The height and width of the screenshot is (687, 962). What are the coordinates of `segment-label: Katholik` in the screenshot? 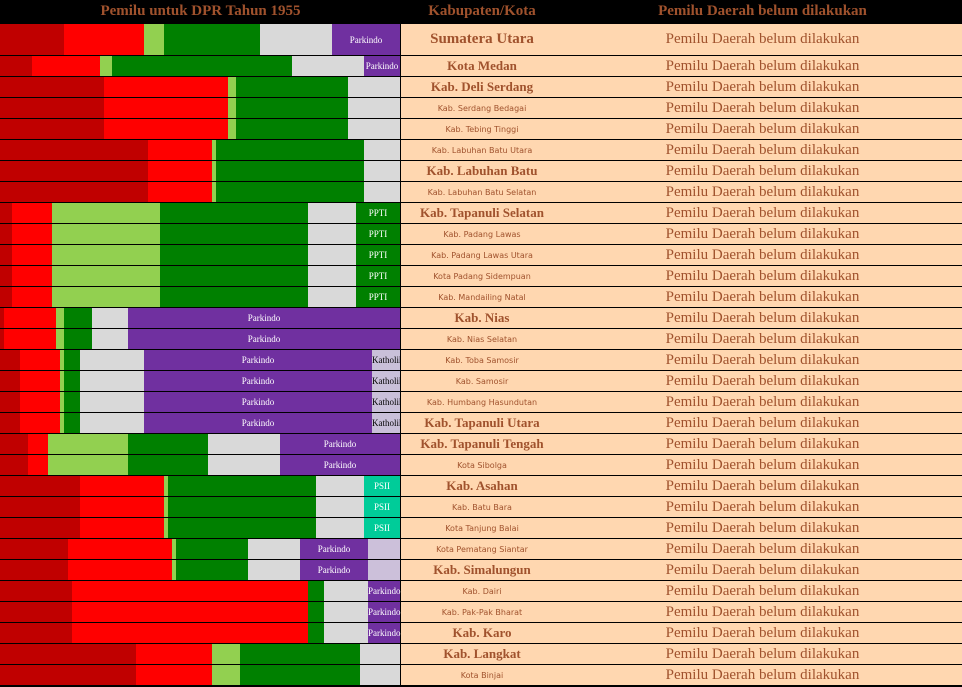 It's located at (388, 423).